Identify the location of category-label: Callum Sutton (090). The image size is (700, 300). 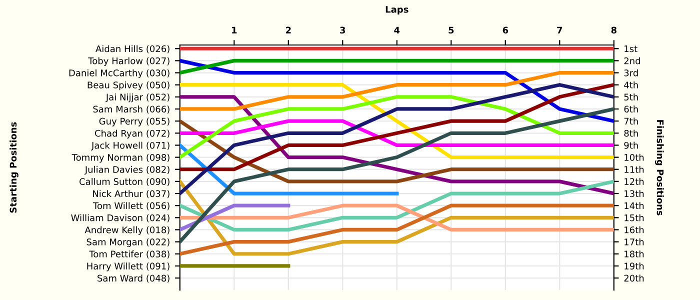
(125, 182).